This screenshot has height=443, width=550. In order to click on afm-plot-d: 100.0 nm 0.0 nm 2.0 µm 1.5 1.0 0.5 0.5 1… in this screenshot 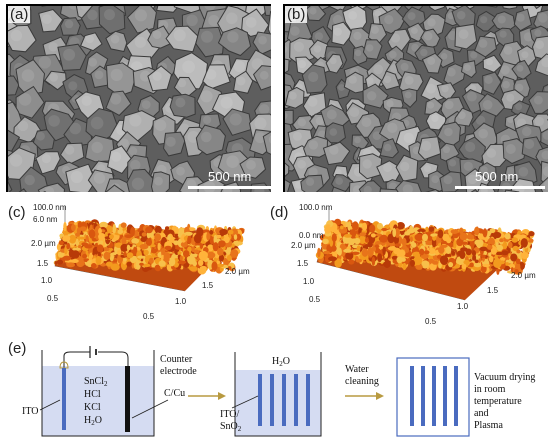, I will do `click(413, 264)`.